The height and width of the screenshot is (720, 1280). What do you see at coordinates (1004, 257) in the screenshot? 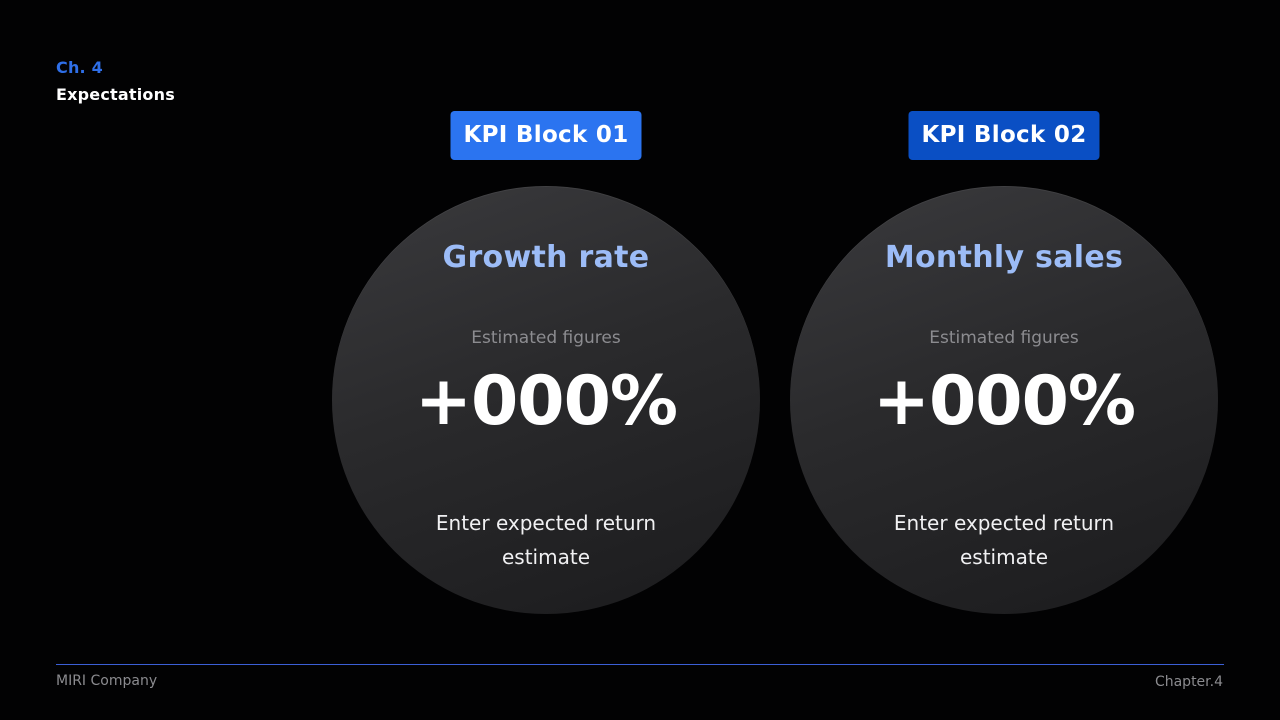
I see `kpi-title: Monthly sales` at bounding box center [1004, 257].